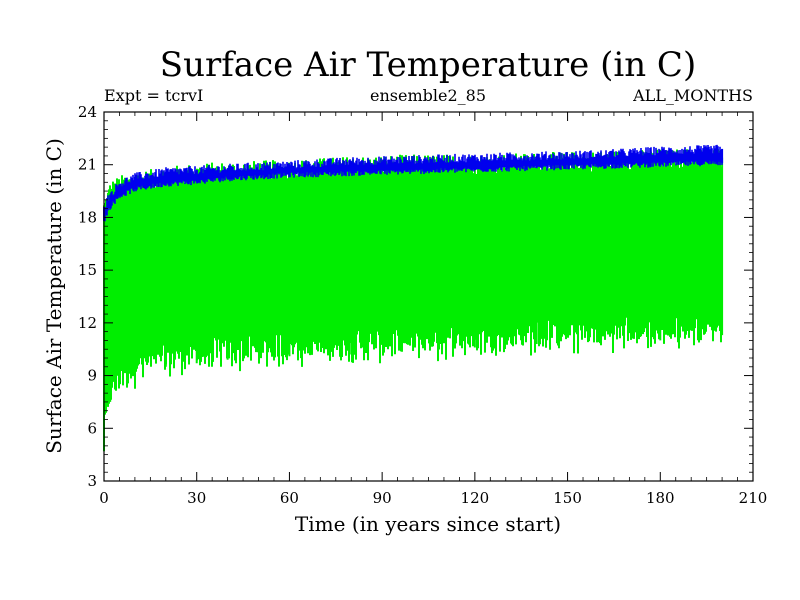 This screenshot has height=600, width=800. Describe the element at coordinates (428, 65) in the screenshot. I see `chart-title: Surface Air Temperature (in C)` at that location.